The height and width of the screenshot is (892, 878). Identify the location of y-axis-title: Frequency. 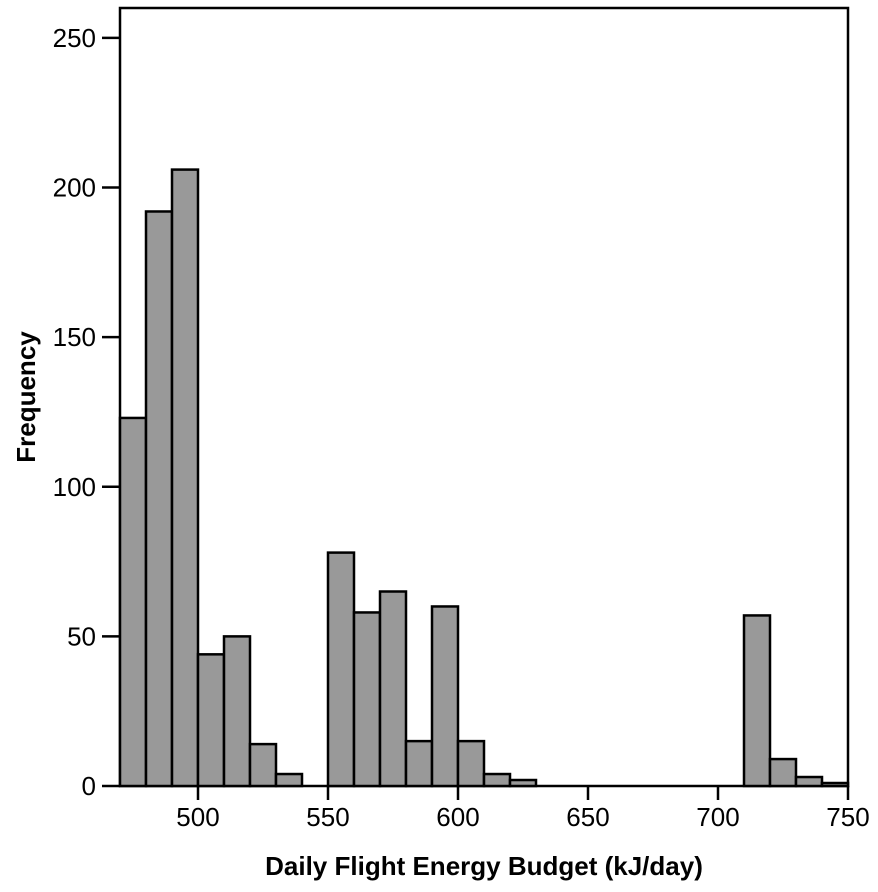
(26, 397).